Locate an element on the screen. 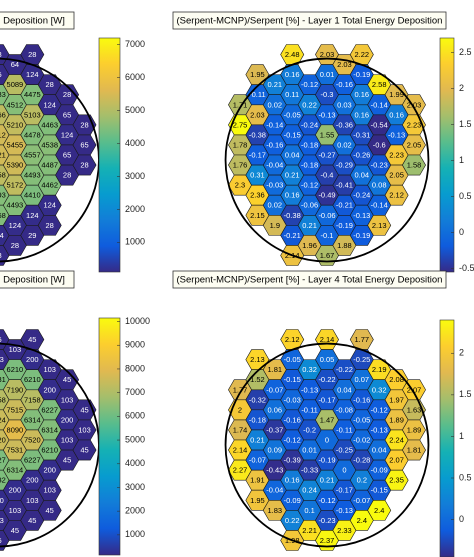 The height and width of the screenshot is (557, 474). cell-label: 0.07 is located at coordinates (361, 379).